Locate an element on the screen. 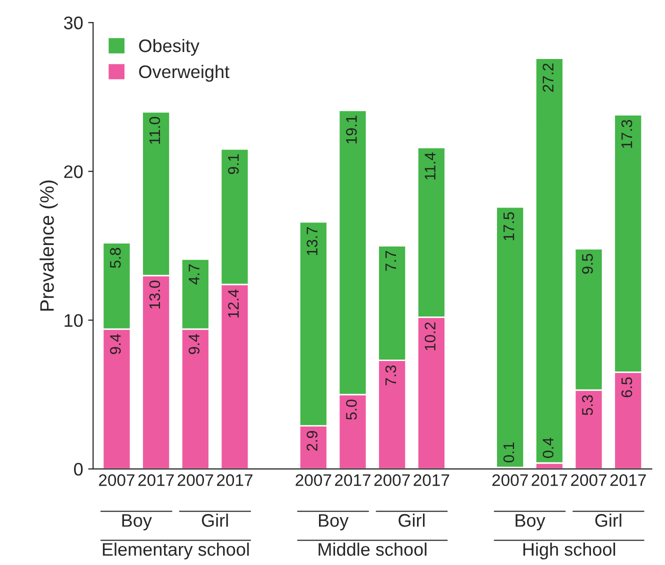  data-label: 19.1 is located at coordinates (351, 130).